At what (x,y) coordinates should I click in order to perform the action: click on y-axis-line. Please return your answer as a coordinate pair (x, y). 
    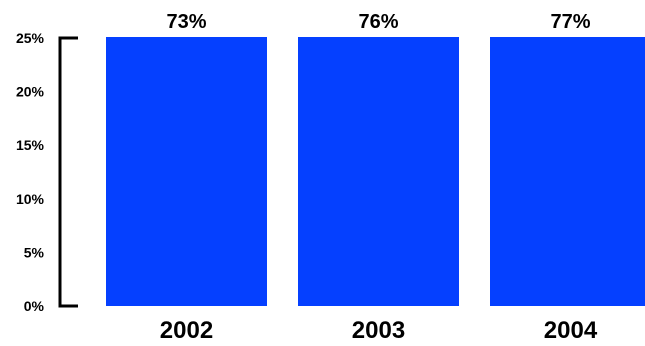
    Looking at the image, I should click on (68, 172).